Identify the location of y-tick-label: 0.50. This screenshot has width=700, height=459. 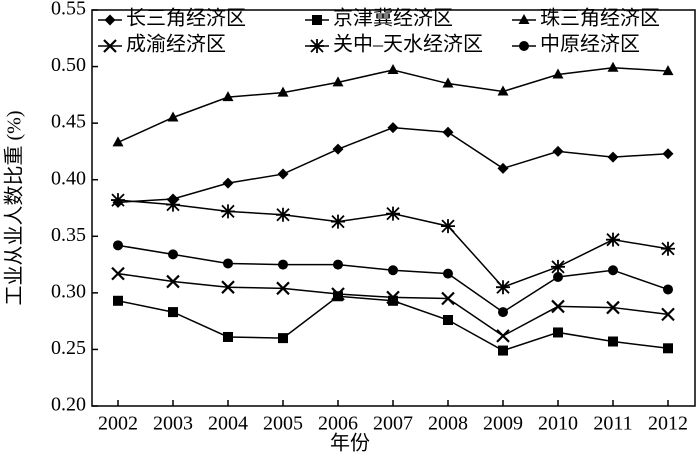
(68, 65).